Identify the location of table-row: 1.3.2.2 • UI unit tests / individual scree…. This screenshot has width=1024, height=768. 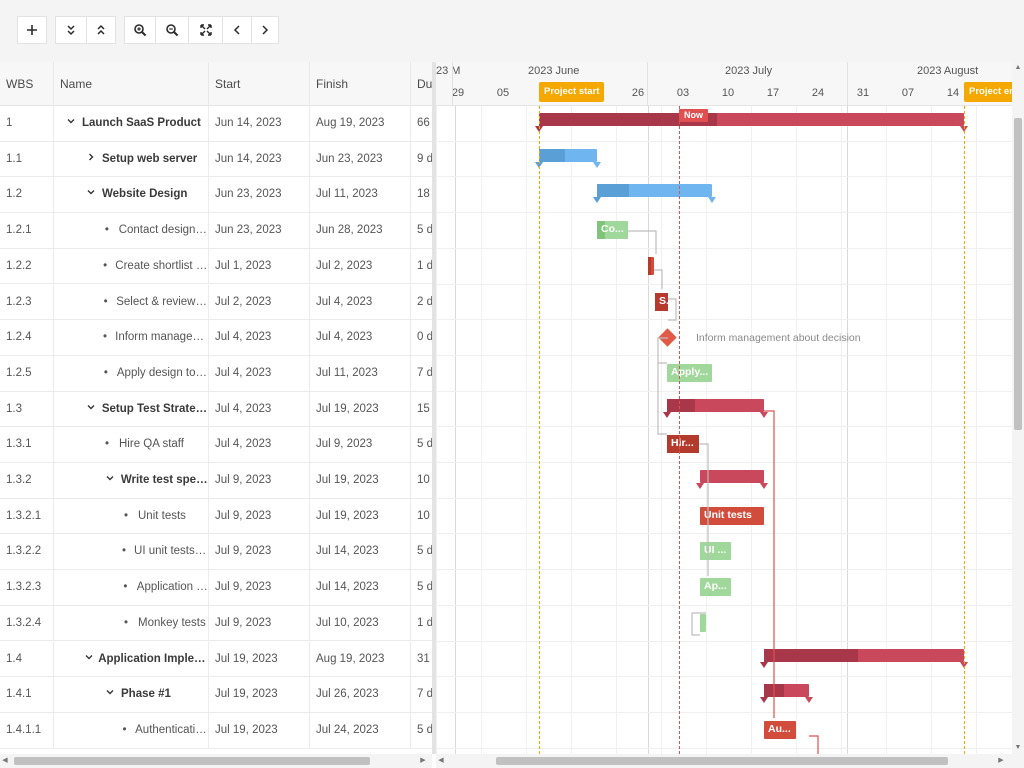
(216, 552).